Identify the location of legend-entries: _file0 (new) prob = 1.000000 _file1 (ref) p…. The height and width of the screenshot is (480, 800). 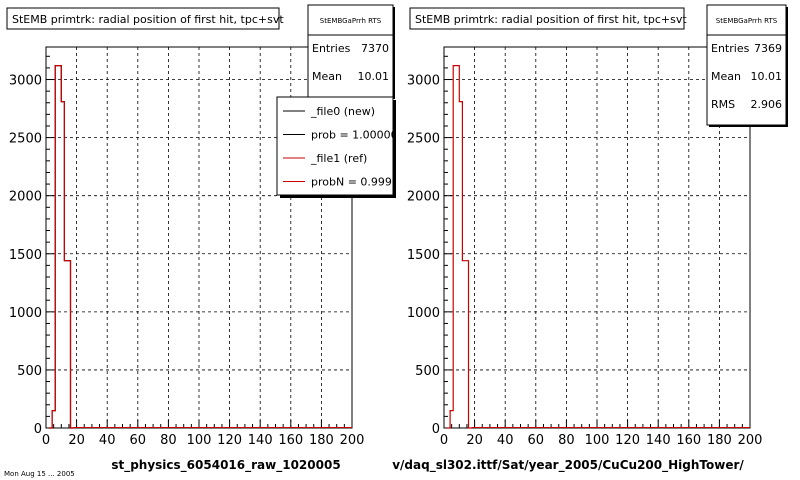
(344, 147).